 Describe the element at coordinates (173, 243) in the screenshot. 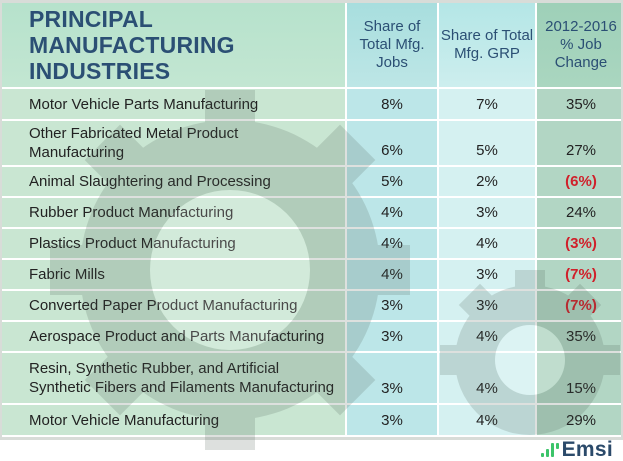

I see `industry-name: Plastics Product Manufacturing` at that location.